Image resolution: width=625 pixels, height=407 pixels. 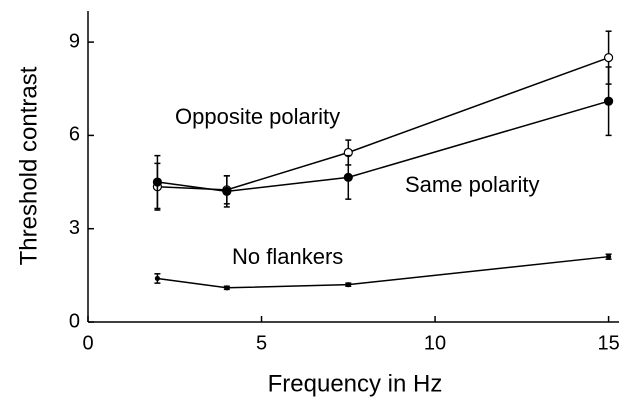 What do you see at coordinates (74, 135) in the screenshot?
I see `y-tick-label: 6` at bounding box center [74, 135].